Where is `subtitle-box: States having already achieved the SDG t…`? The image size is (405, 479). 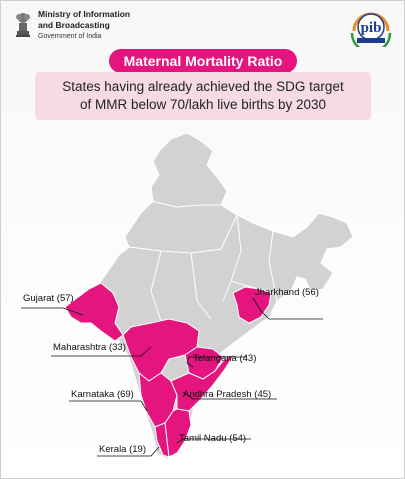 subtitle-box: States having already achieved the SDG t… is located at coordinates (203, 96).